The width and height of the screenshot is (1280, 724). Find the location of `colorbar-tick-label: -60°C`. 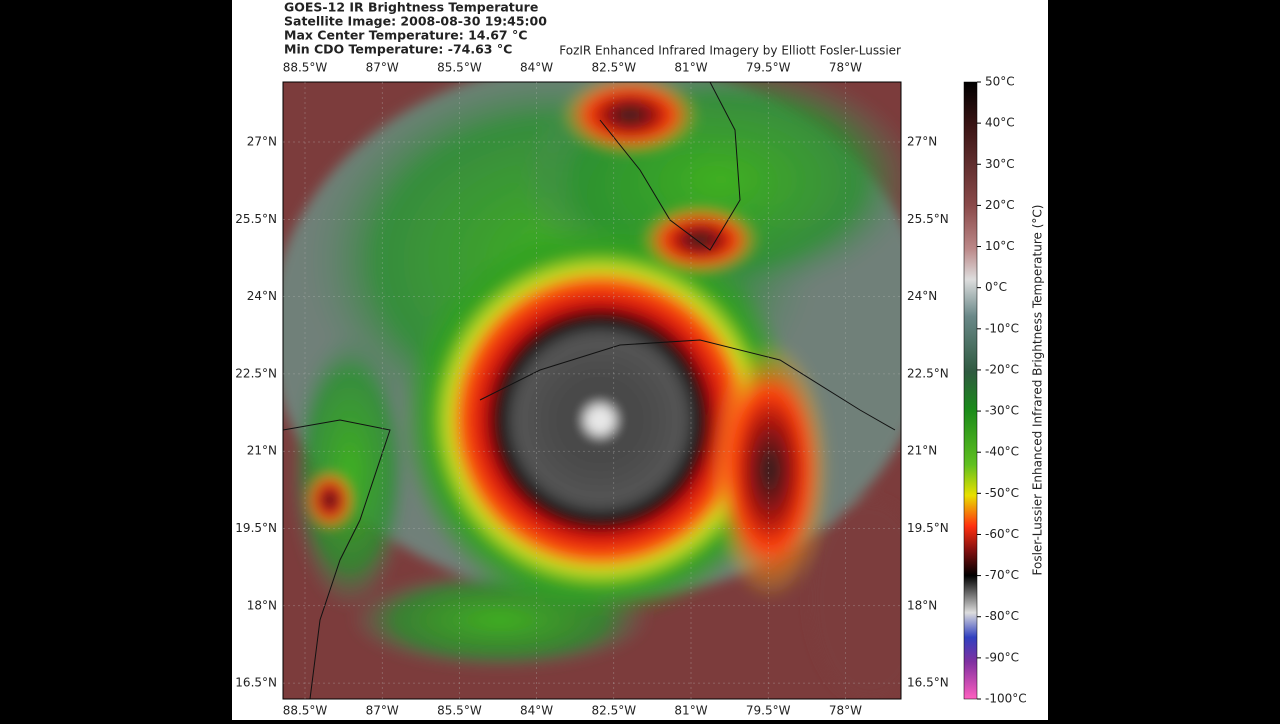

colorbar-tick-label: -60°C is located at coordinates (1002, 534).